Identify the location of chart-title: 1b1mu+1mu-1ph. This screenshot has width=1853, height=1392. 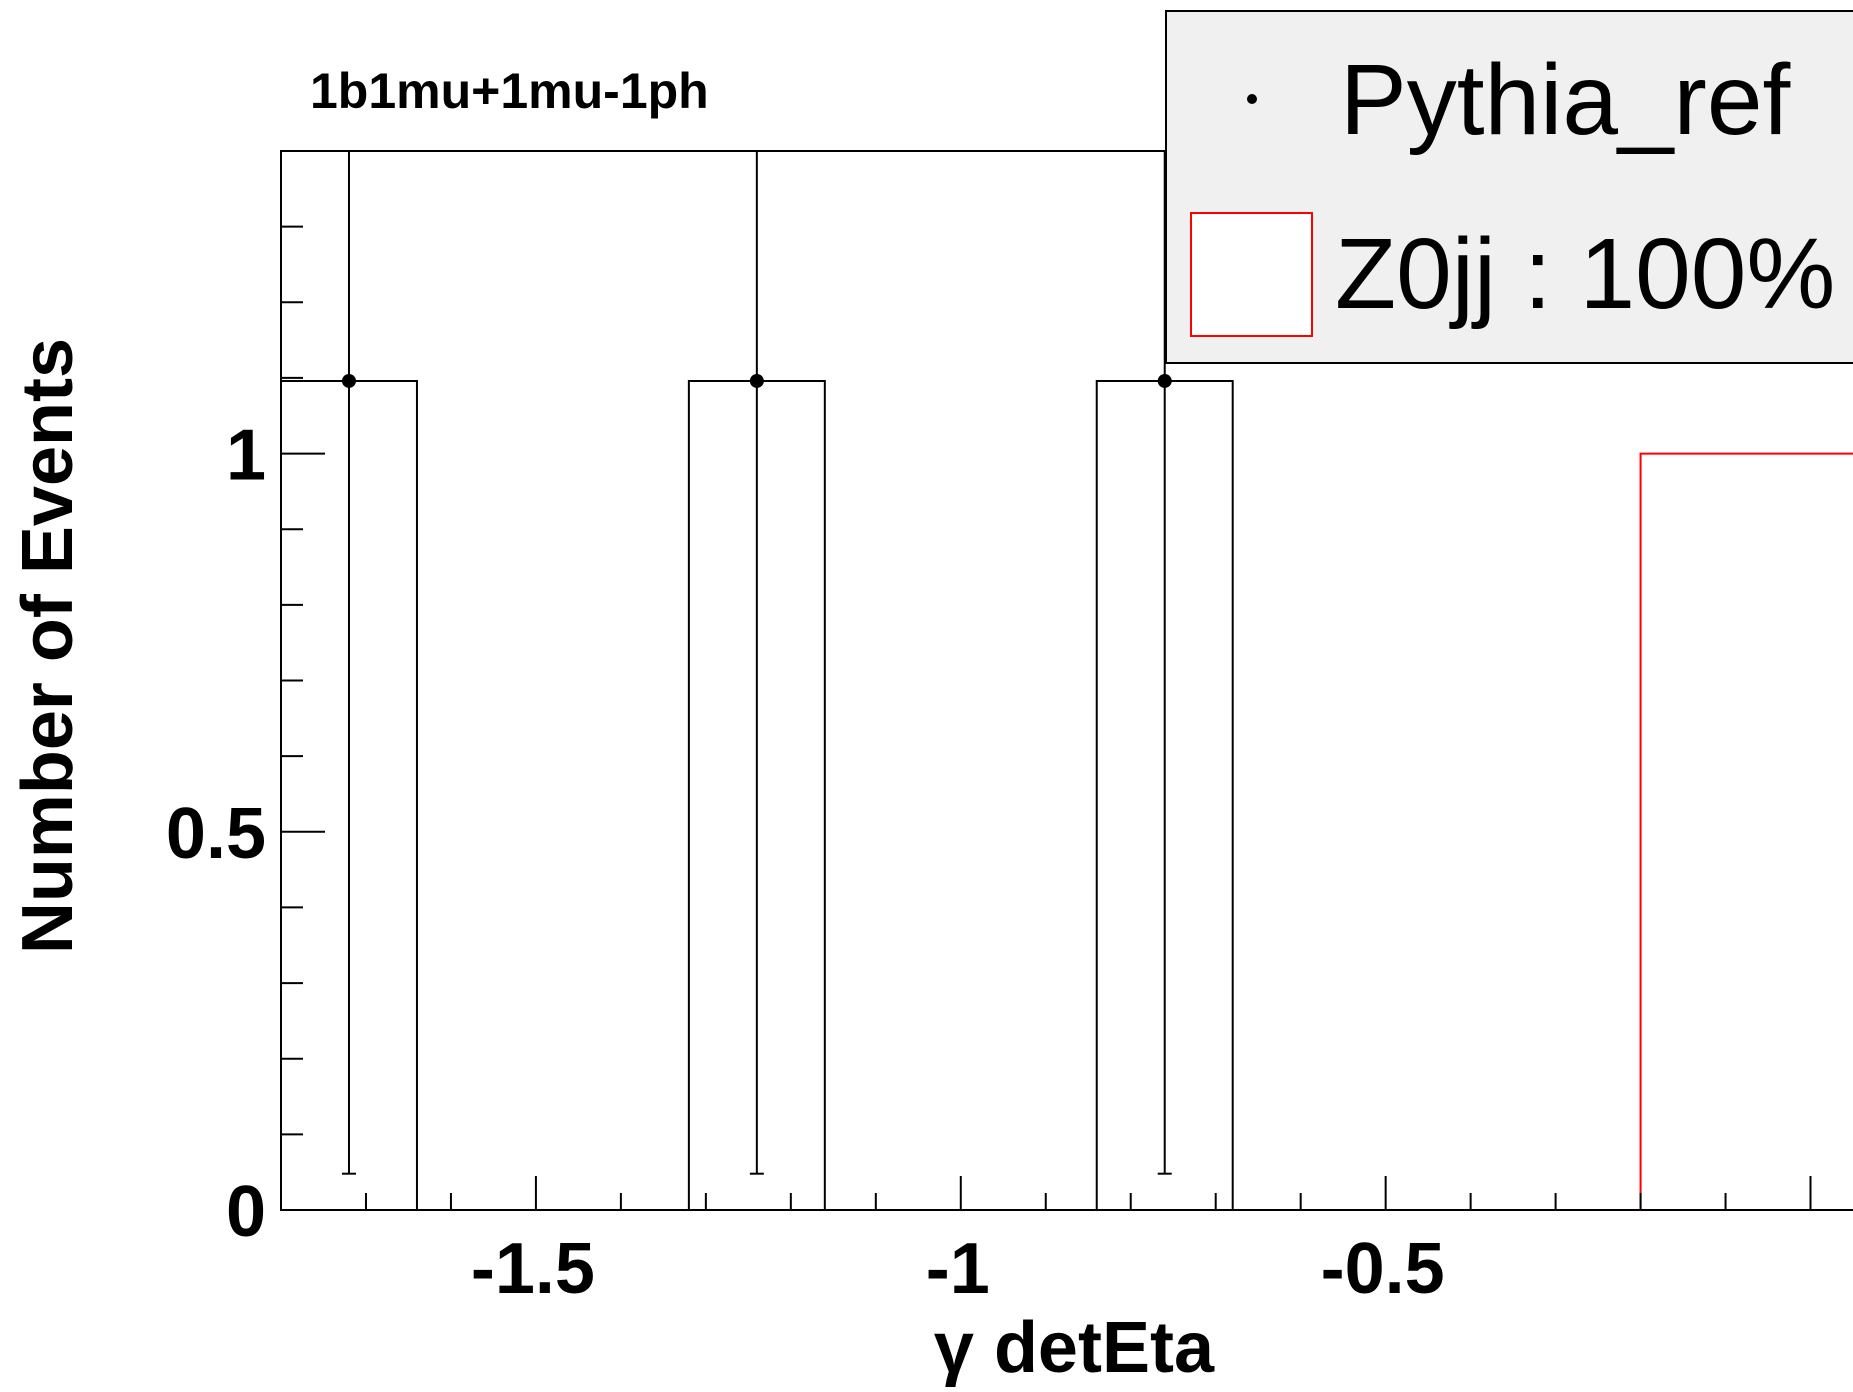
(509, 91).